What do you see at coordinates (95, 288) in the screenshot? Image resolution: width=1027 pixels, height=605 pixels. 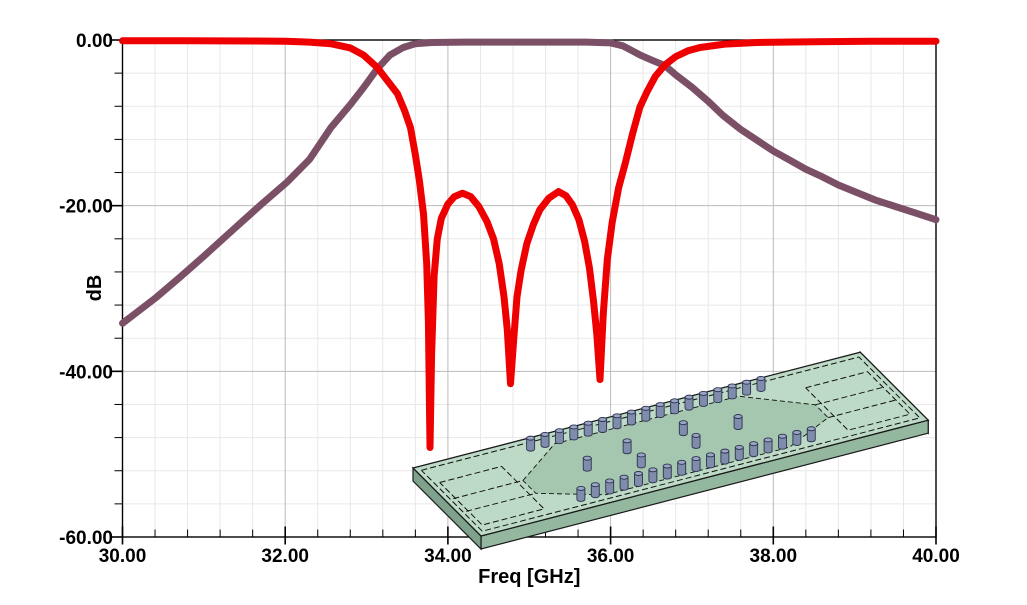 I see `y-axis-title: dB` at bounding box center [95, 288].